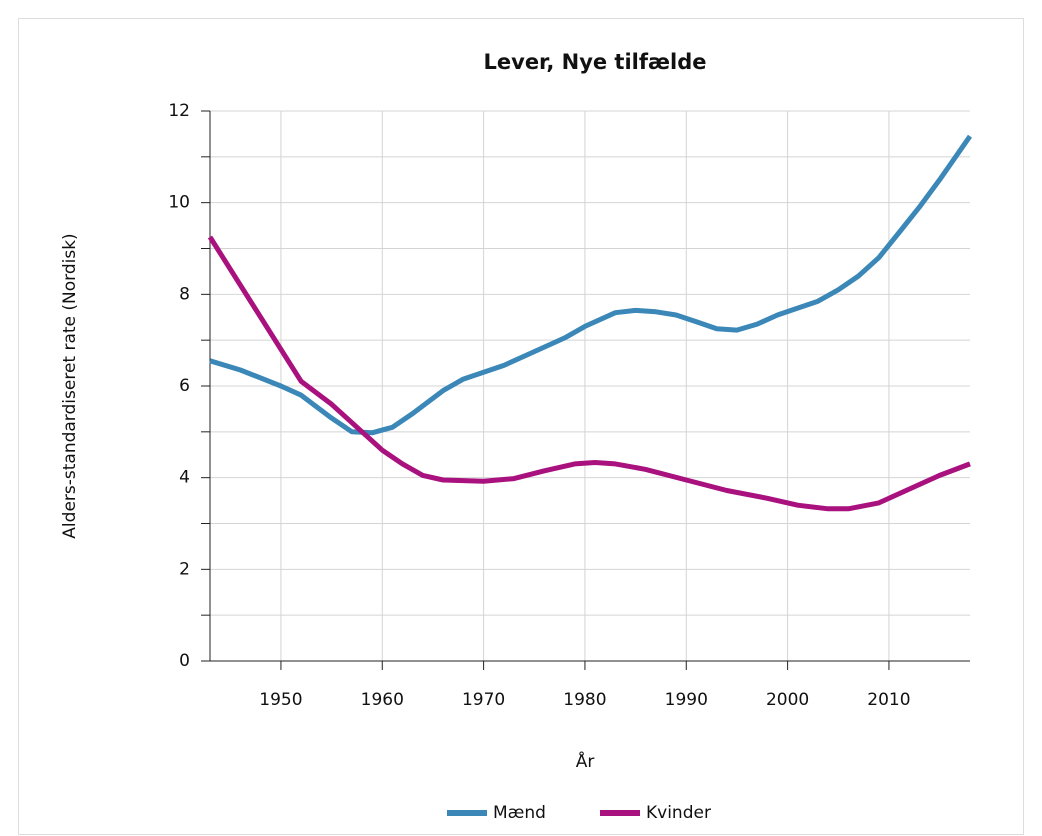 Image resolution: width=1042 pixels, height=836 pixels. Describe the element at coordinates (70, 385) in the screenshot. I see `y-axis-title: Alders-standardiseret rate (Nordisk)` at that location.